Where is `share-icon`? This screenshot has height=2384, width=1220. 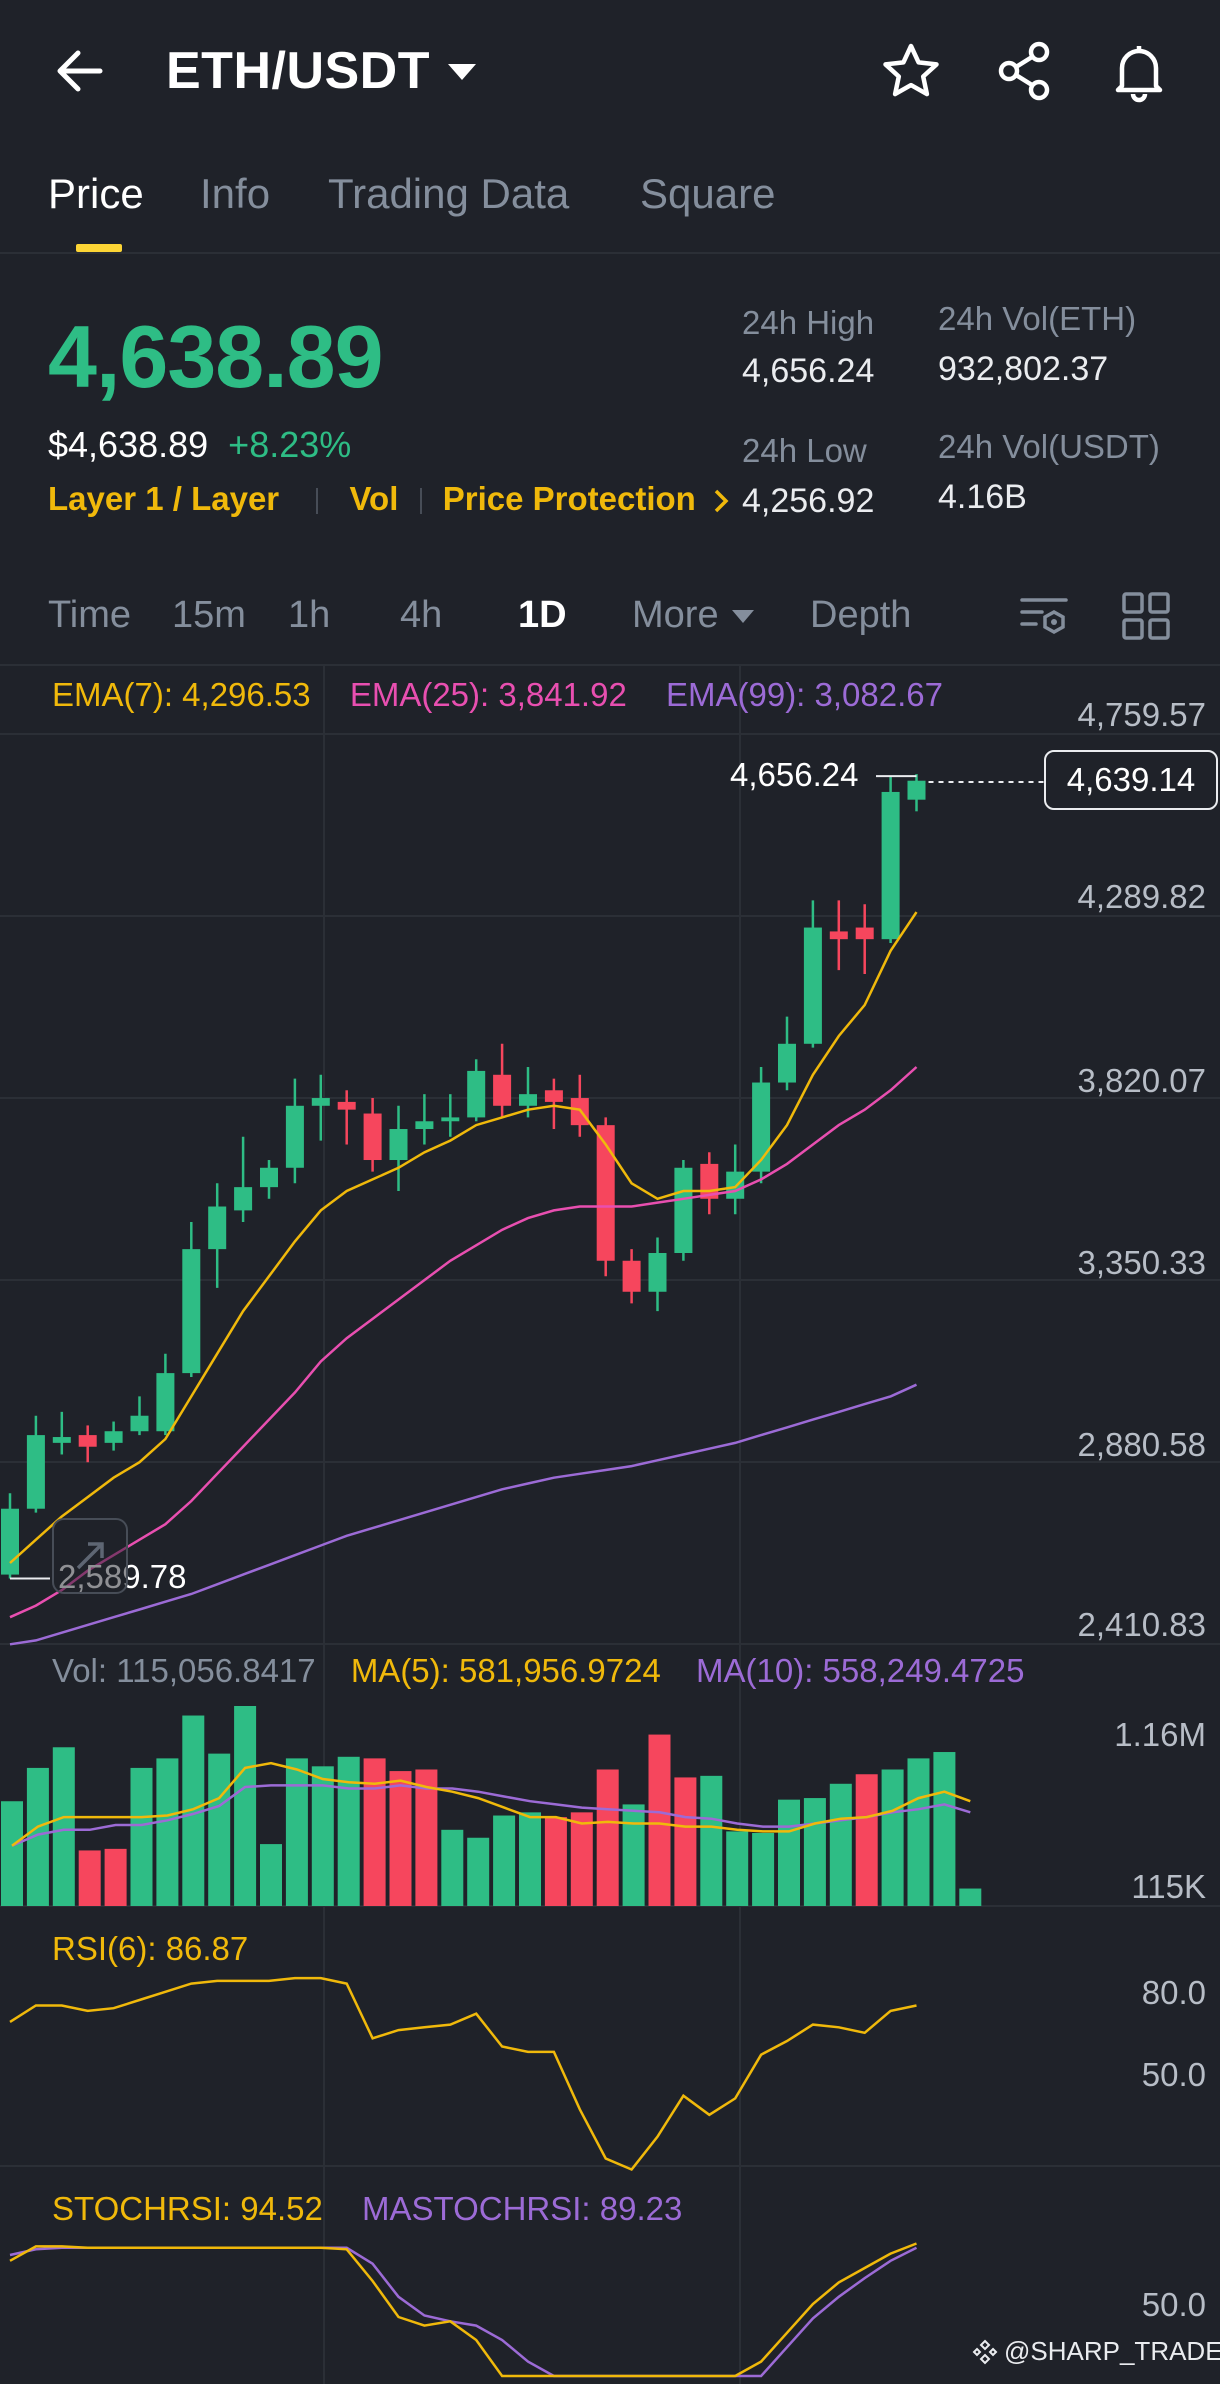 share-icon is located at coordinates (1024, 71).